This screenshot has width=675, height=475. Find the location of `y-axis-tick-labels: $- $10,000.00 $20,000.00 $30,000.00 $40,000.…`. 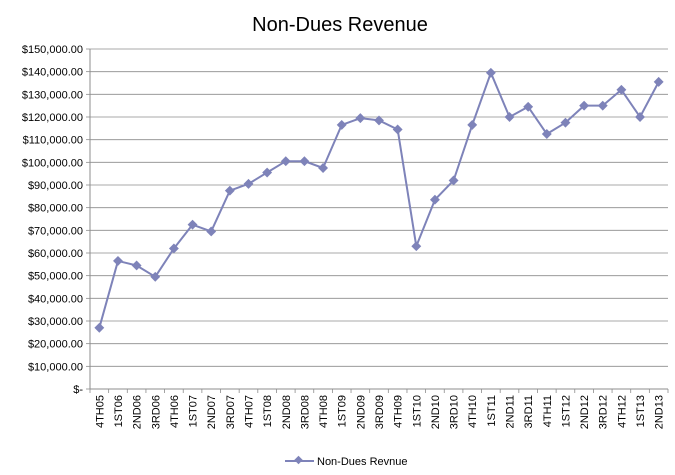

y-axis-tick-labels: $- $10,000.00 $20,000.00 $30,000.00 $40,000.… is located at coordinates (53, 220).